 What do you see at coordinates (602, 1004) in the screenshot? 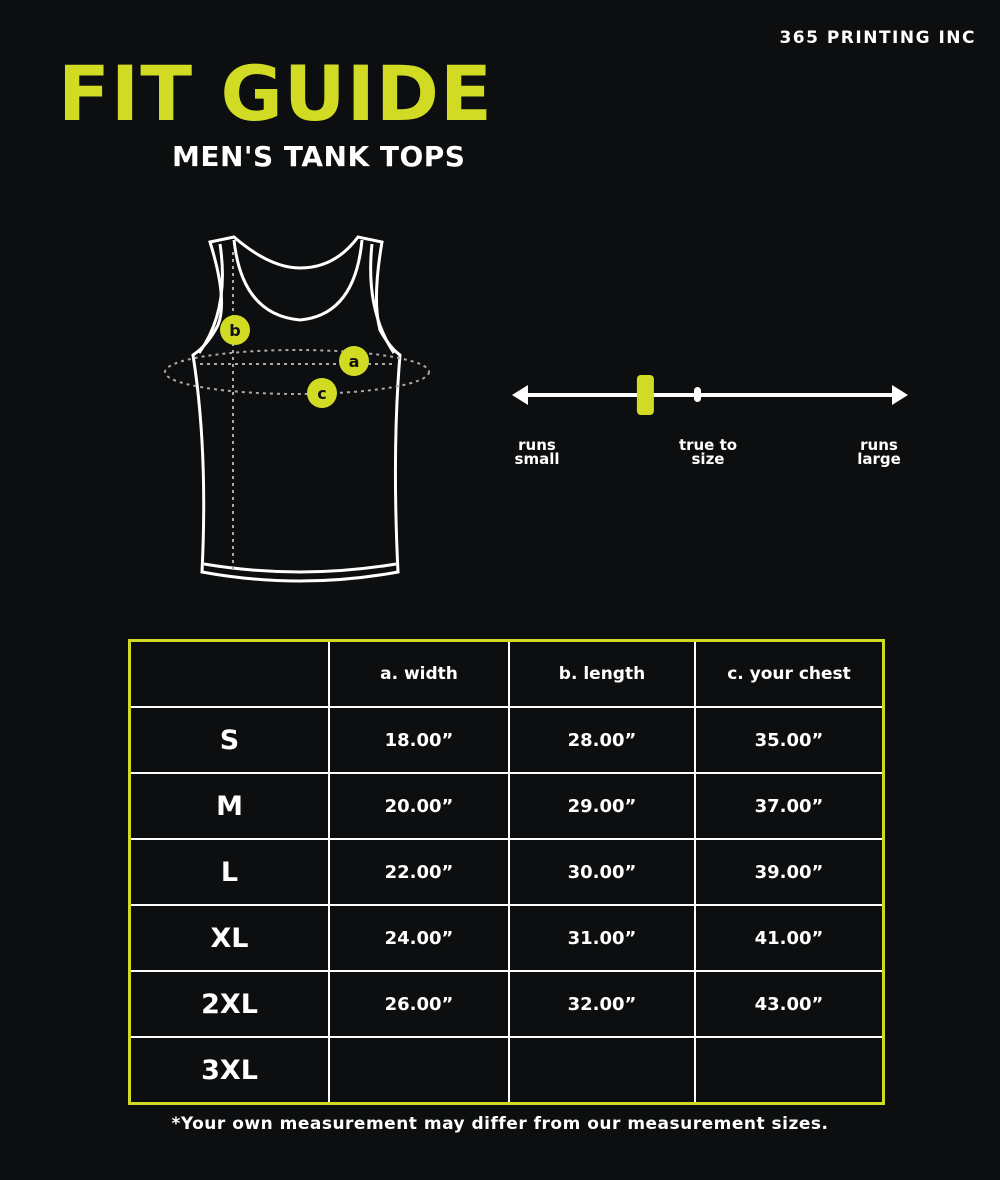
I see `measurement-cell: 32.00”` at bounding box center [602, 1004].